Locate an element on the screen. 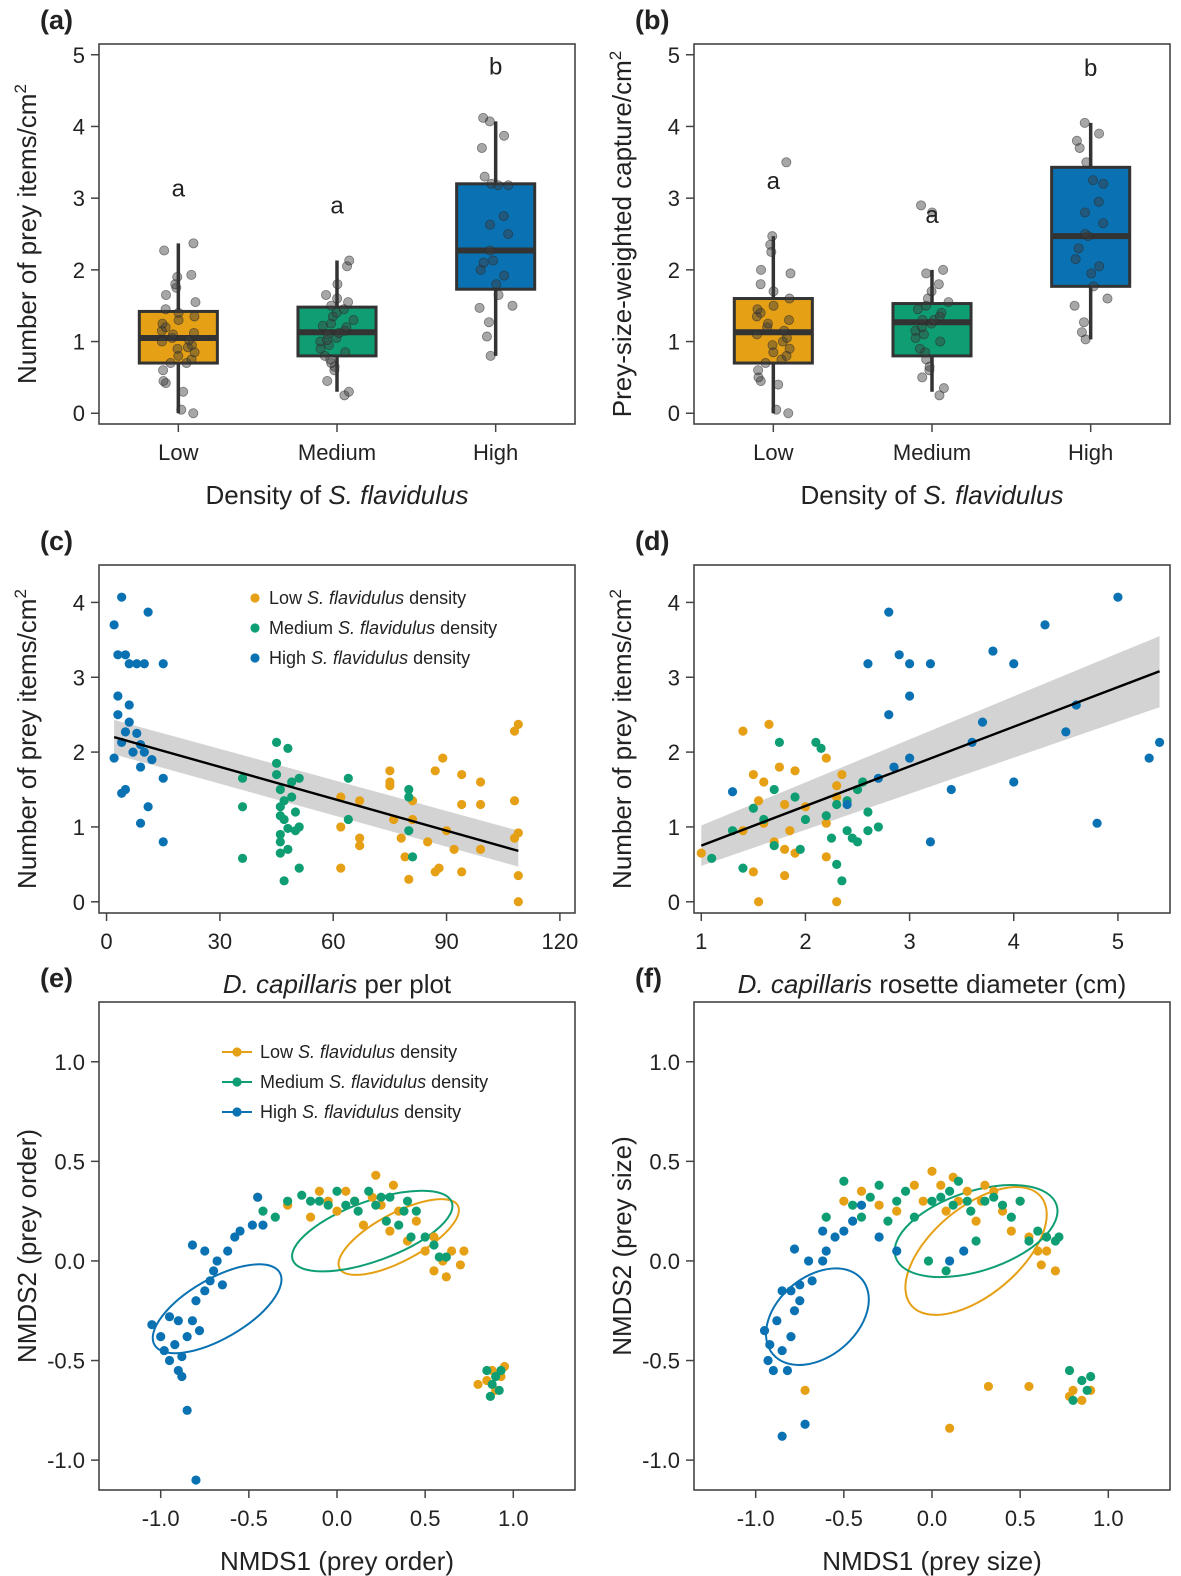  y-tick-label: 0 is located at coordinates (674, 413).